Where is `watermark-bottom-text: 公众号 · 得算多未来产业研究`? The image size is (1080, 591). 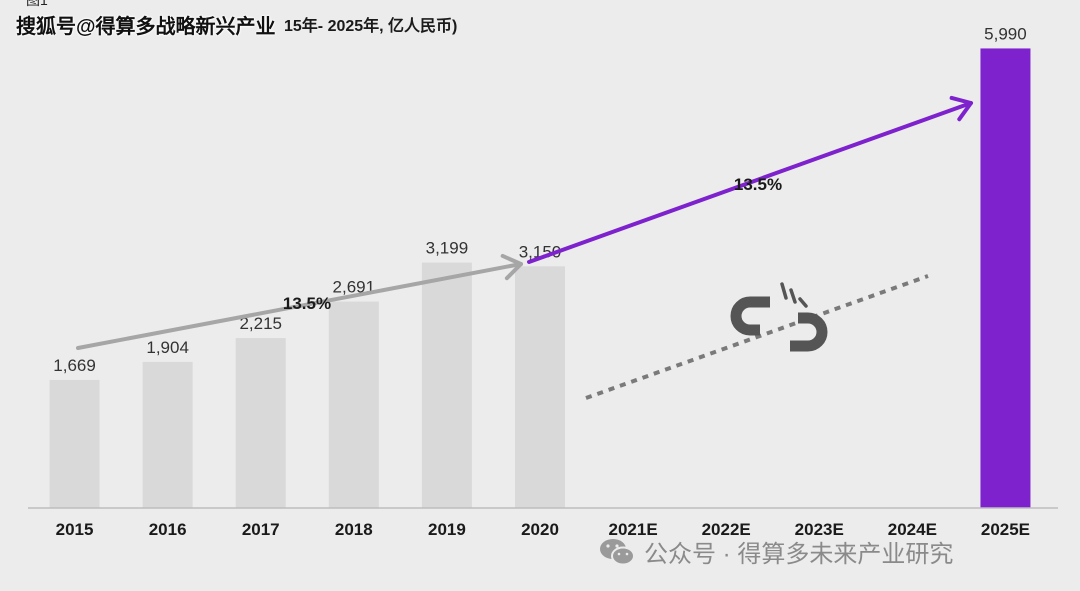 watermark-bottom-text: 公众号 · 得算多未来产业研究 is located at coordinates (799, 554).